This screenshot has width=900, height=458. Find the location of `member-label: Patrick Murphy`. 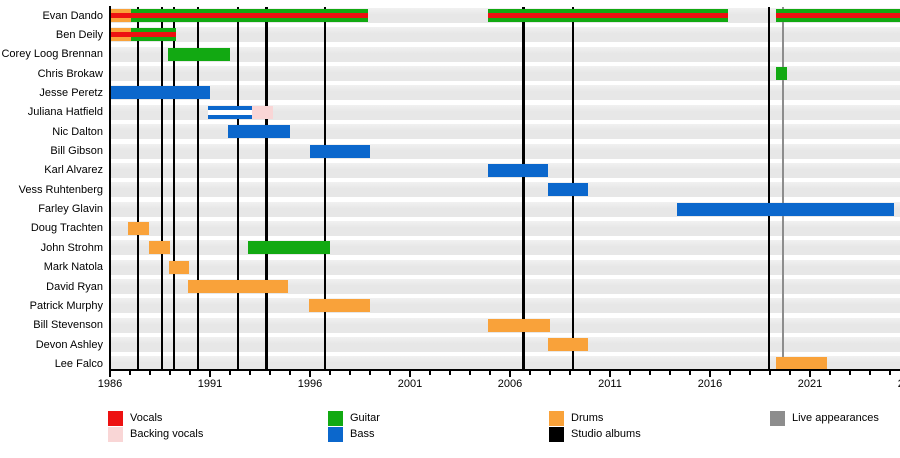

member-label: Patrick Murphy is located at coordinates (66, 305).